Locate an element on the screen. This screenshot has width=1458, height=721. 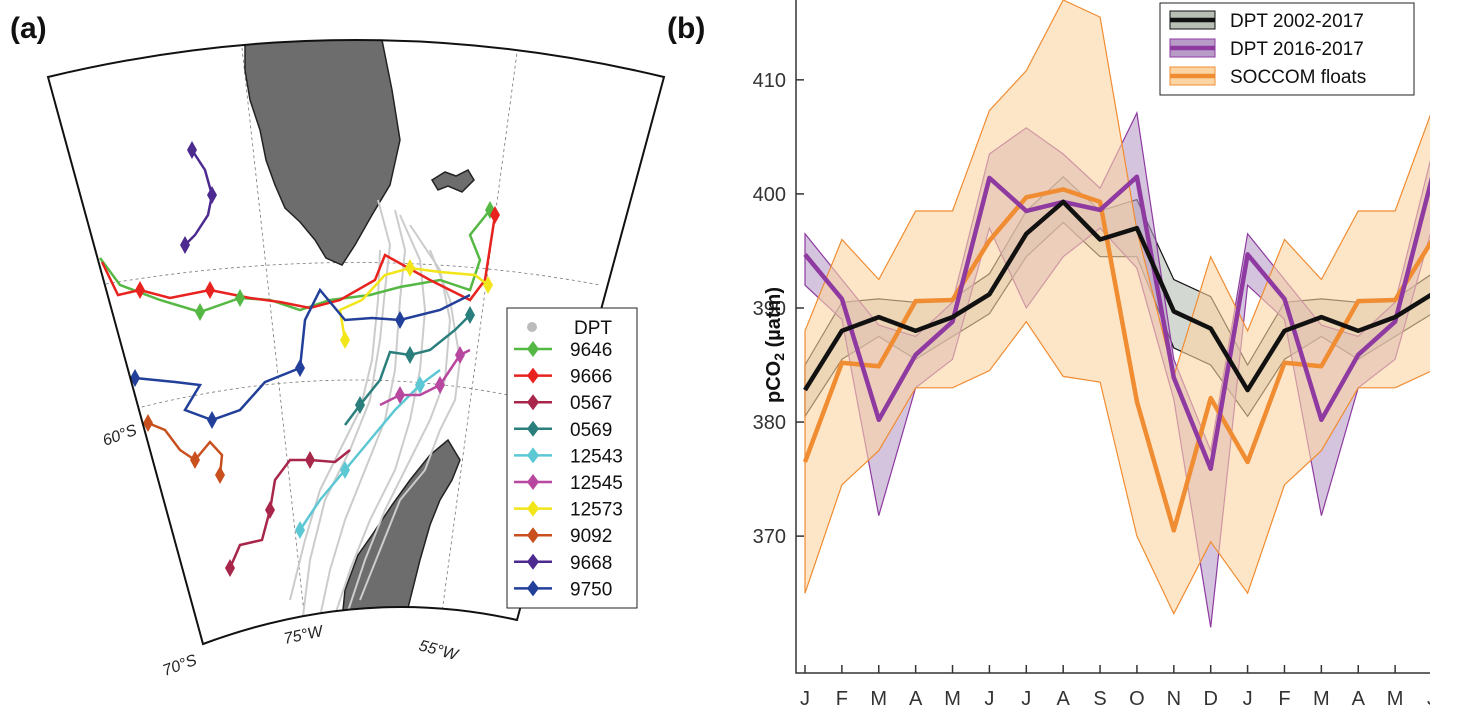
lon-label-75w: 75°W is located at coordinates (304, 635).